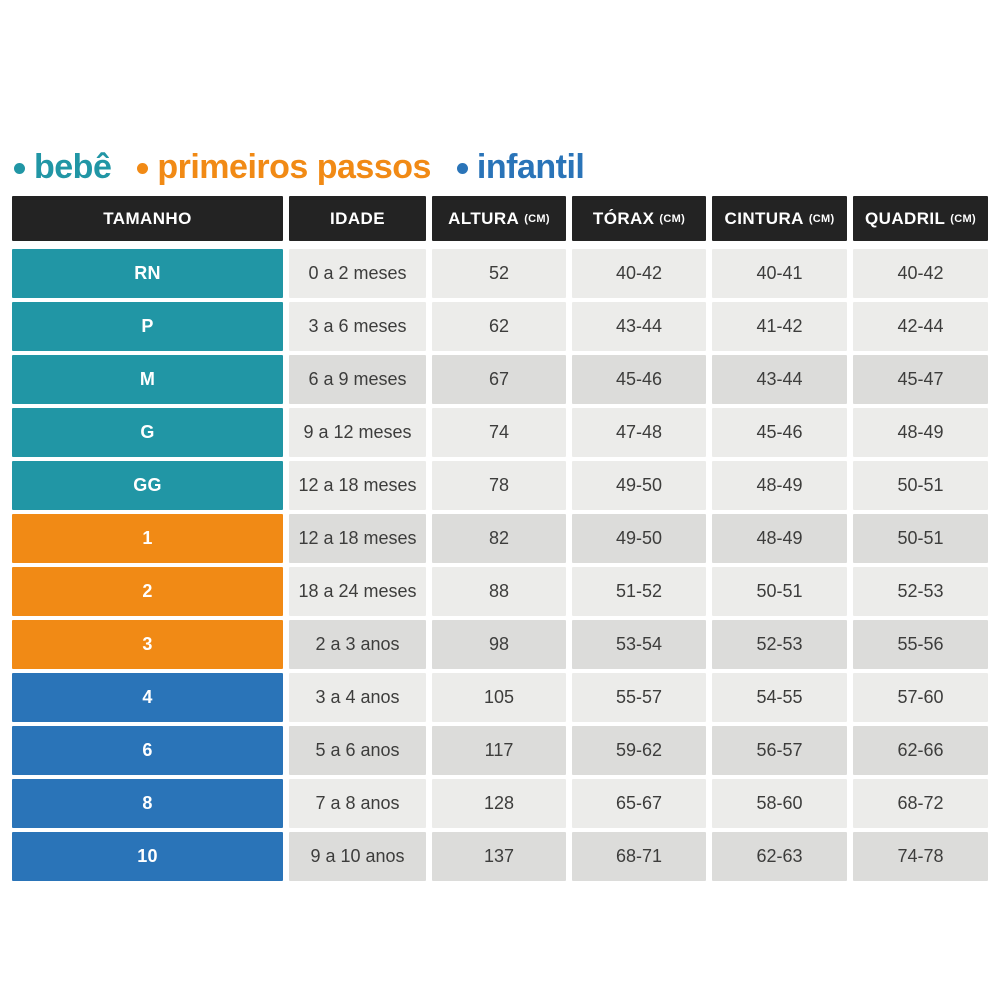  Describe the element at coordinates (499, 644) in the screenshot. I see `height-cell: 98` at that location.